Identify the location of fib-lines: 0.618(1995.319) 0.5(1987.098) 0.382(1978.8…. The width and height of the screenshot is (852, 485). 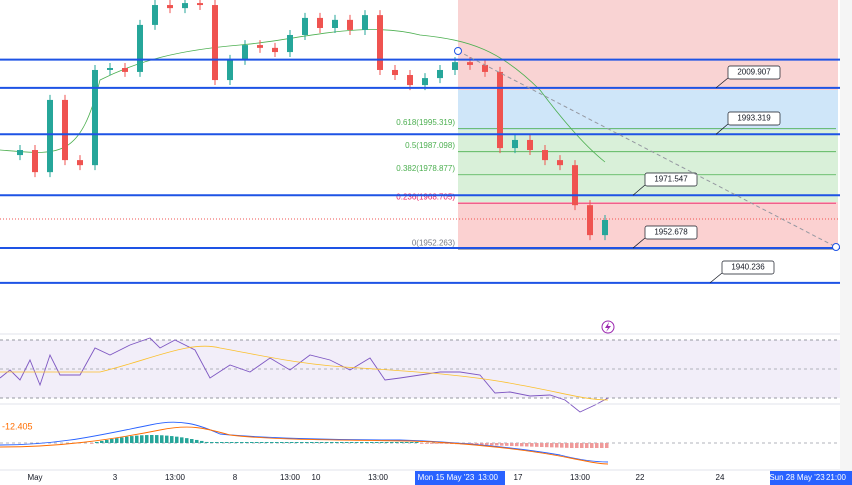
(616, 184).